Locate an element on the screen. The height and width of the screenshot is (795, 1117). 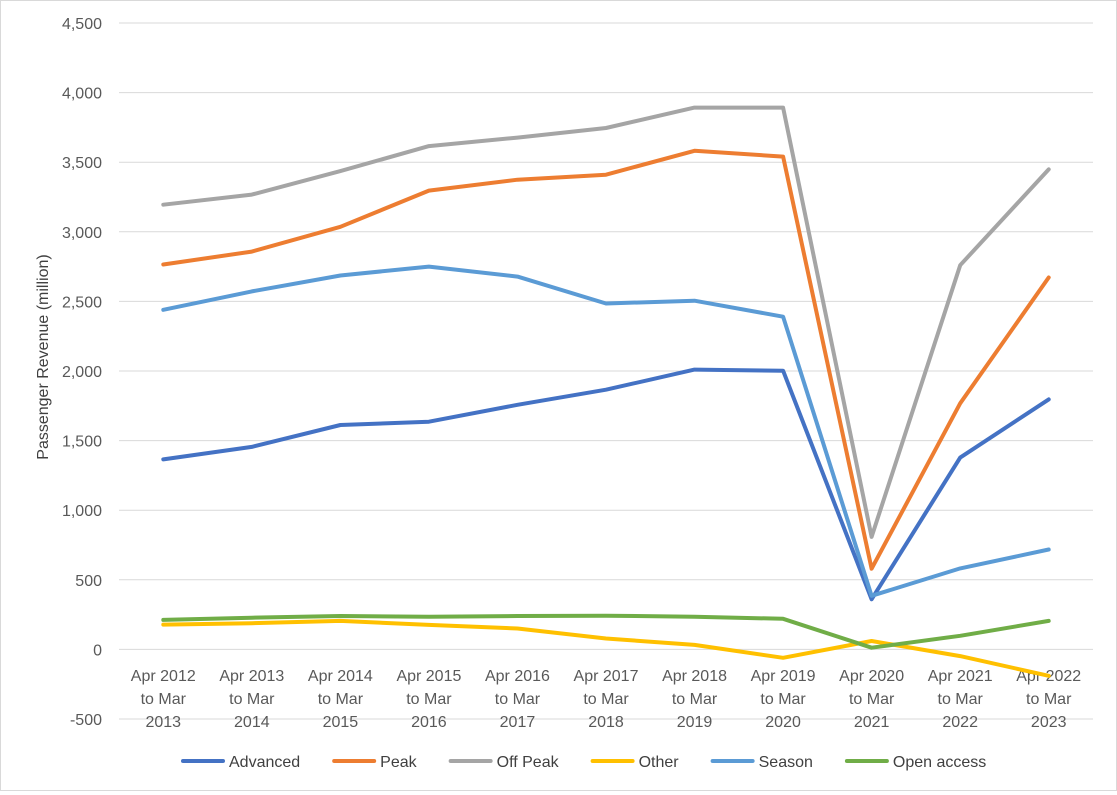
legend-item-peak: Peak is located at coordinates (375, 762).